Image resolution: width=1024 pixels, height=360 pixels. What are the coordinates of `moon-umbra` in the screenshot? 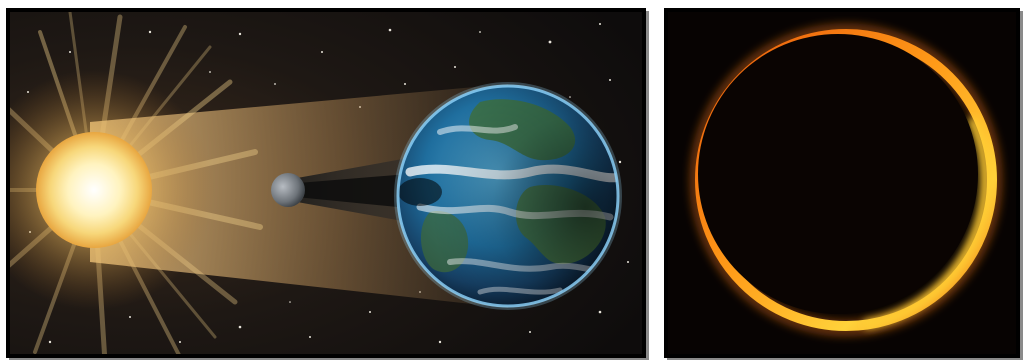 It's located at (347, 191).